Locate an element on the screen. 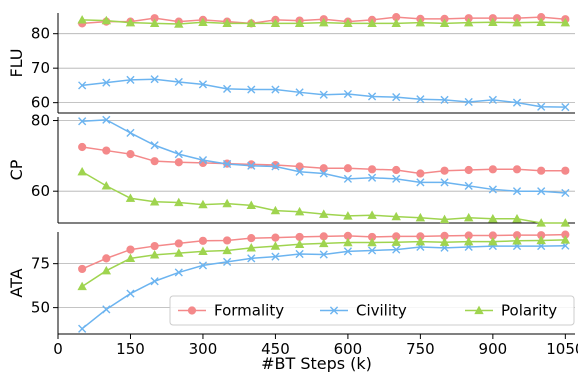 The height and width of the screenshot is (372, 578). x-tick-label: 900 is located at coordinates (493, 349).